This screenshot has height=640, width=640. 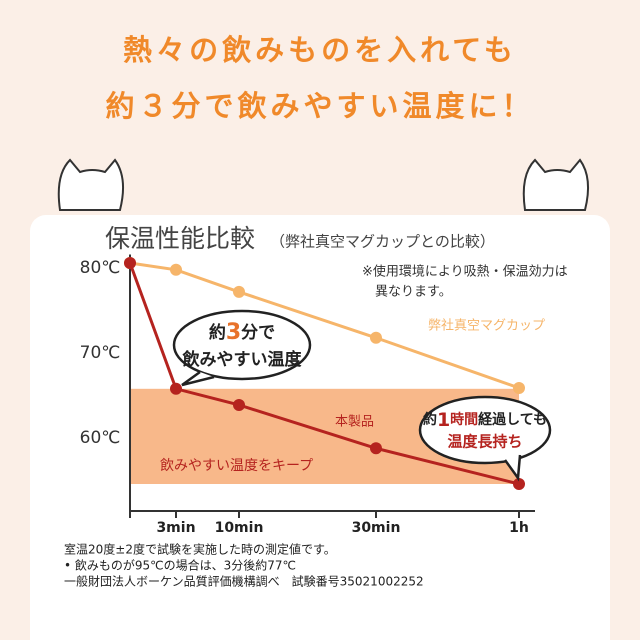 I want to click on note: ※使用環境により吸熱・保温効力は, so click(x=465, y=272).